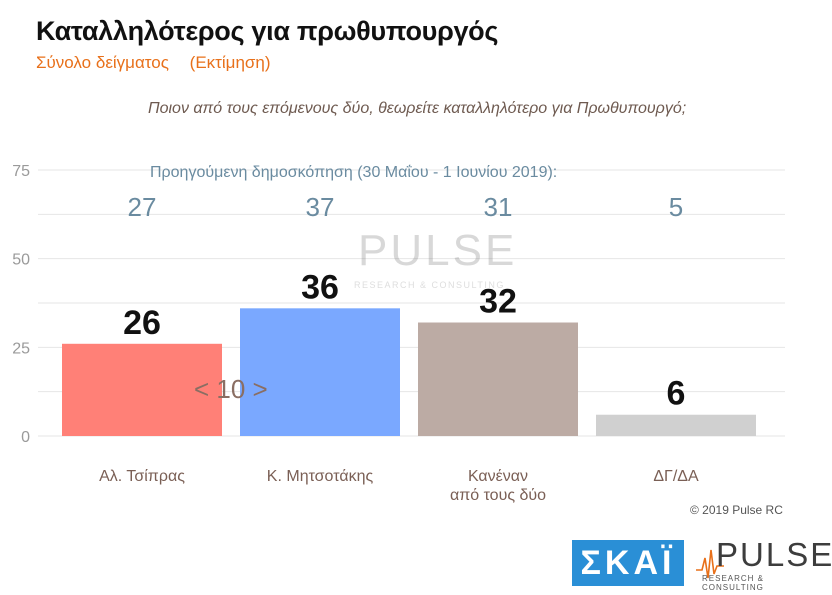 This screenshot has width=832, height=595. I want to click on watermark-text: PULSE, so click(438, 250).